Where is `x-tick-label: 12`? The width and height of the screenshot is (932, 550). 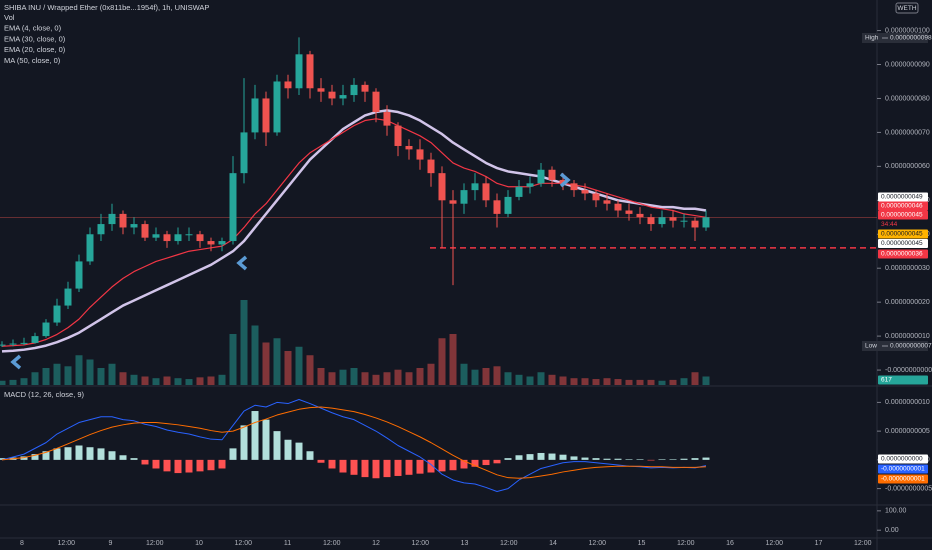 x-tick-label: 12 is located at coordinates (376, 543).